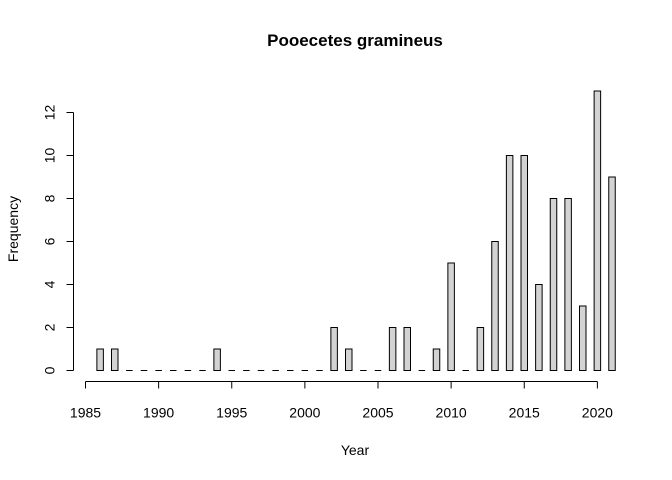 This screenshot has width=672, height=480. Describe the element at coordinates (231, 413) in the screenshot. I see `x-tick-label-1995: 1995` at that location.